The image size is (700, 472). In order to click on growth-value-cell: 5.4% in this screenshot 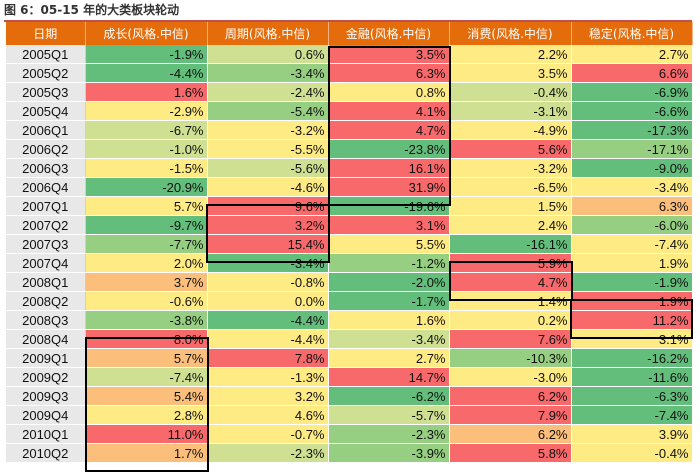, I will do `click(146, 396)`.